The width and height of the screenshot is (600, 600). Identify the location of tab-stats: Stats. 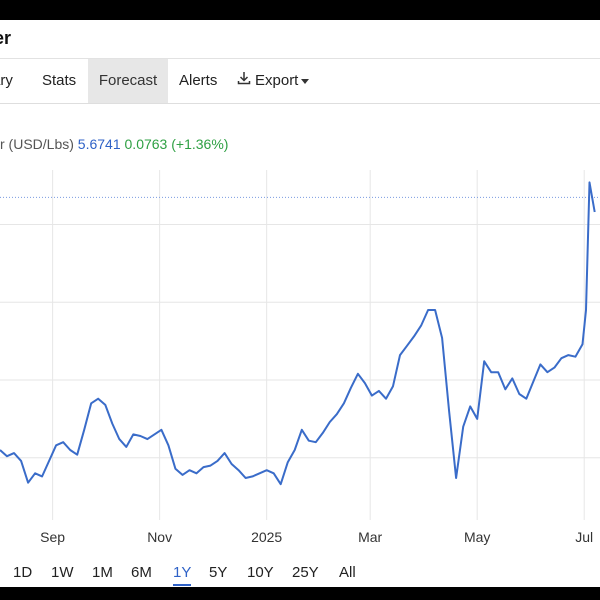
(59, 80).